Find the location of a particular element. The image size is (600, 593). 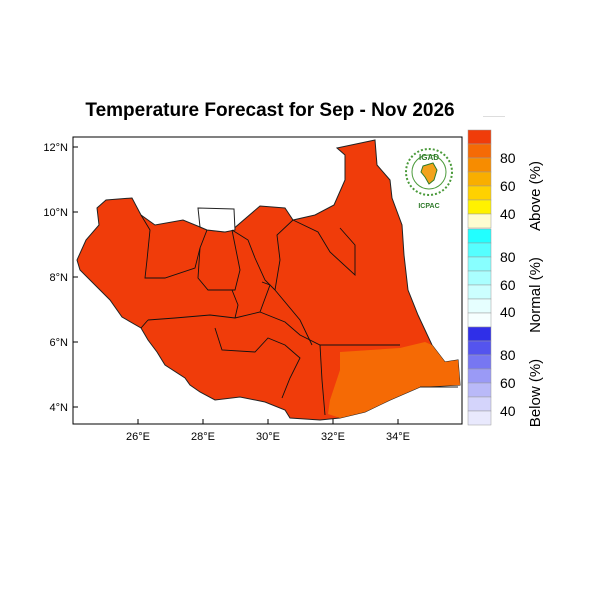

title-underline-mark is located at coordinates (494, 116).